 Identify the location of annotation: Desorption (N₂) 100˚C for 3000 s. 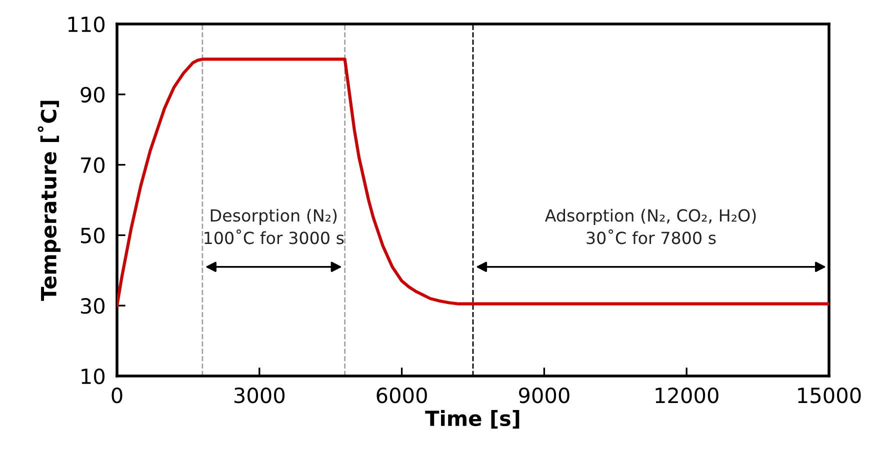
(274, 226).